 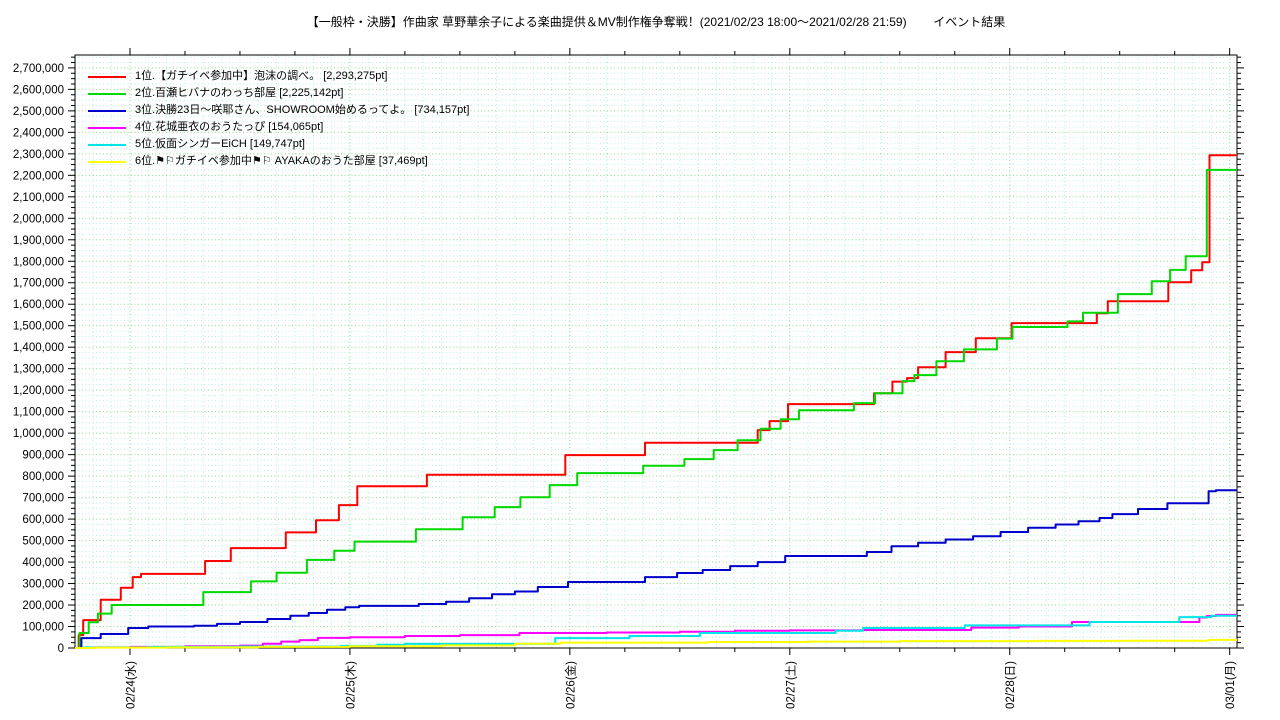 What do you see at coordinates (1231, 685) in the screenshot?
I see `svg-text: 03/01(月)` at bounding box center [1231, 685].